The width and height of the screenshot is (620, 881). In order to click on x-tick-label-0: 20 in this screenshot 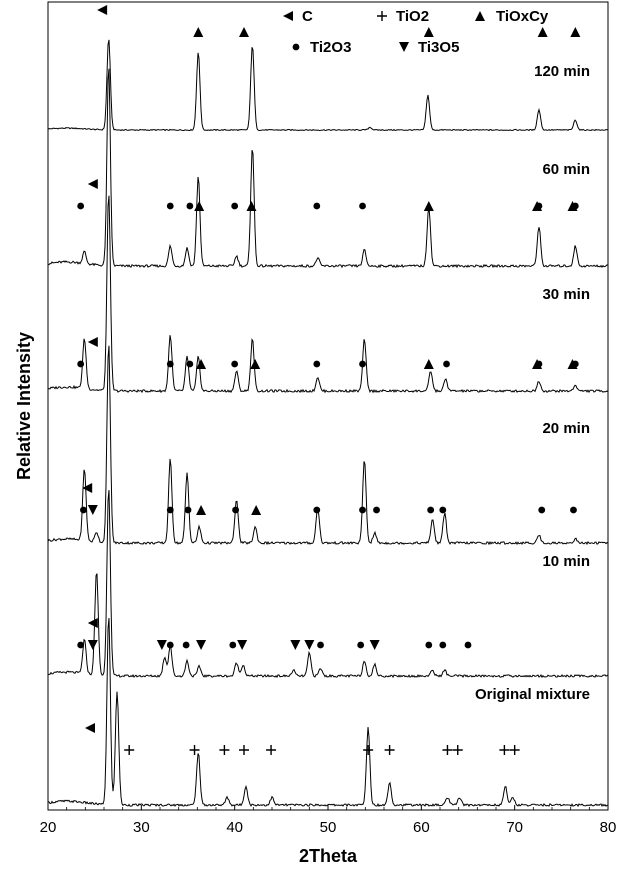, I will do `click(48, 827)`.